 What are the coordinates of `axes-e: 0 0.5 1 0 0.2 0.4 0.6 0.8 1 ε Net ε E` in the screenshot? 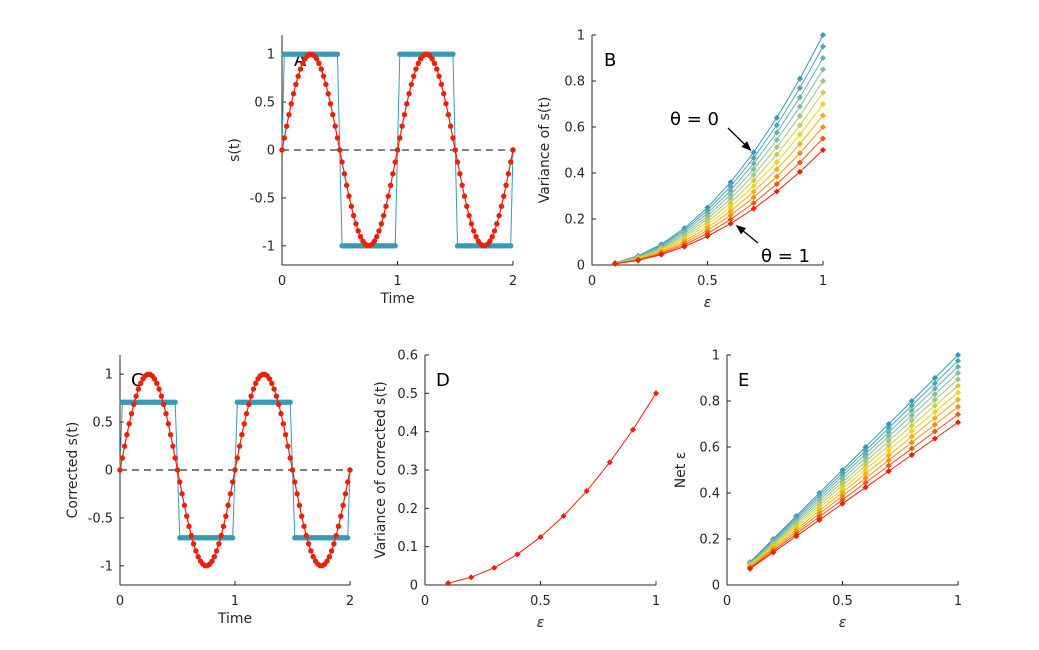 It's located at (817, 490).